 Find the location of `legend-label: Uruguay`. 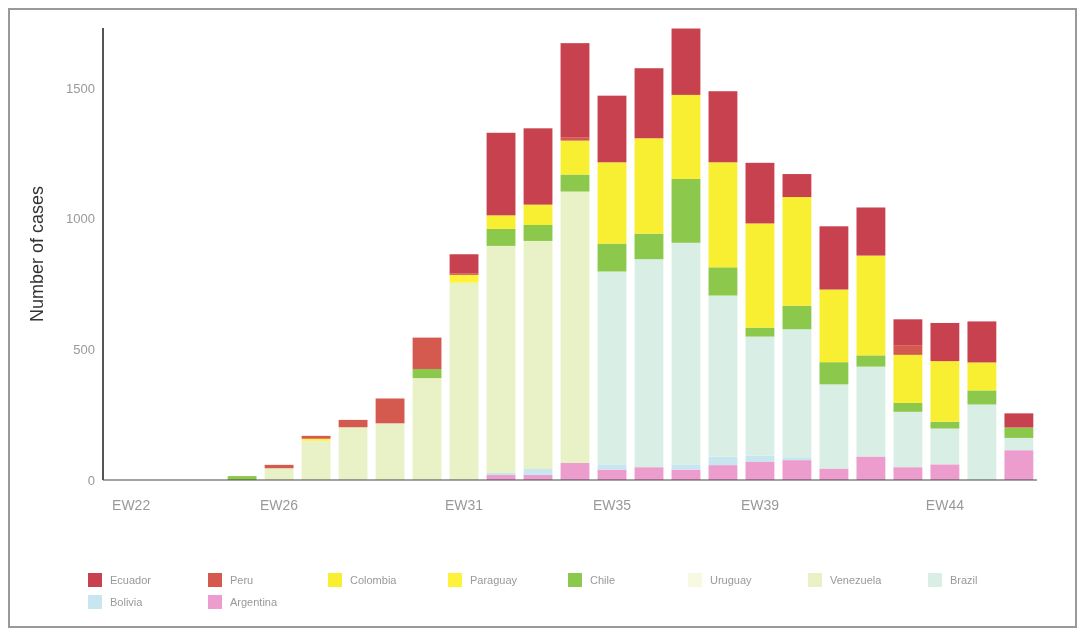

legend-label: Uruguay is located at coordinates (731, 579).